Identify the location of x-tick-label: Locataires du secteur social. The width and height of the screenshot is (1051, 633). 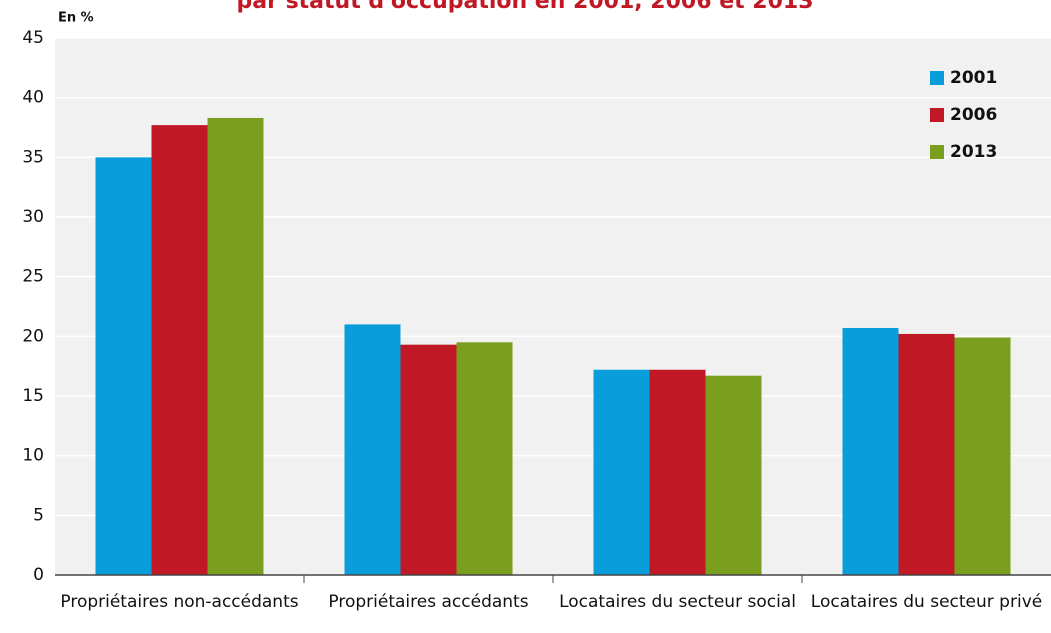
(677, 602).